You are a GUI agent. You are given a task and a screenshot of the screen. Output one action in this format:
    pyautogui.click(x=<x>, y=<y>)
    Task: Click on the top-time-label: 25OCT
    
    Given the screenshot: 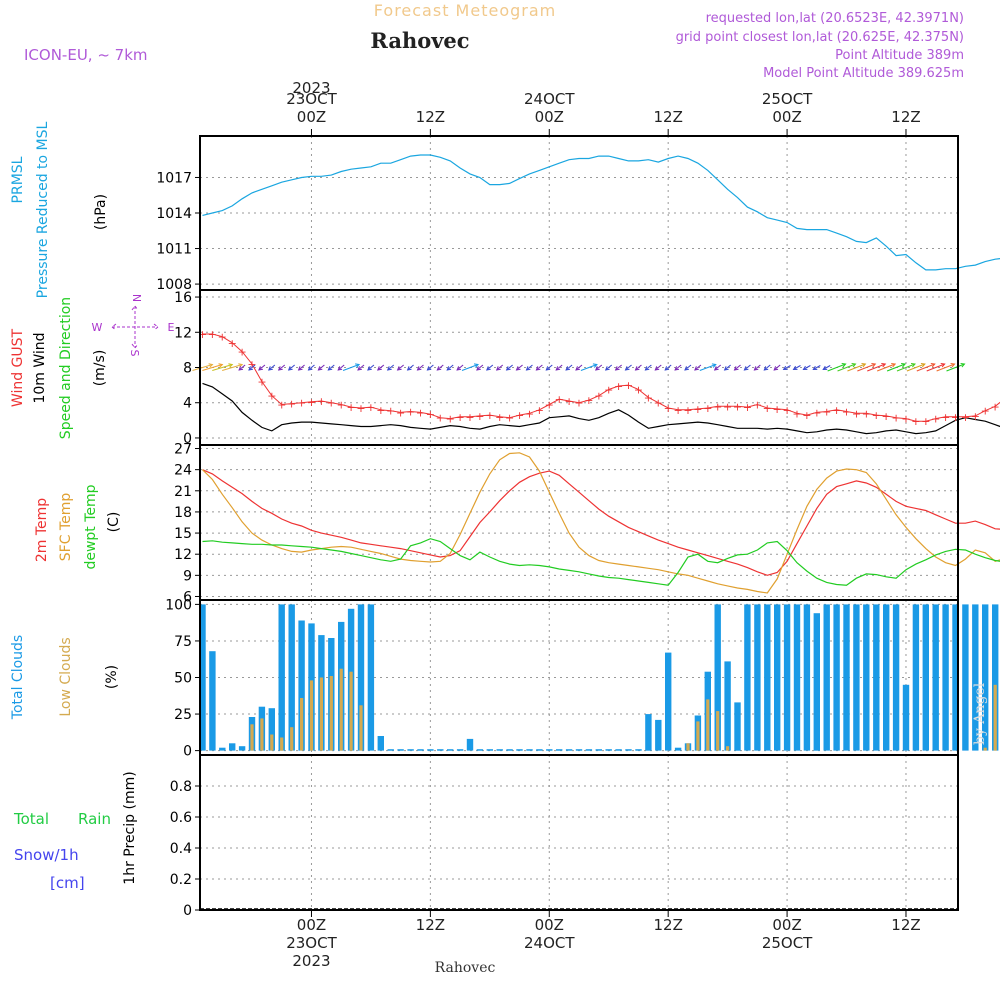 What is the action you would take?
    pyautogui.click(x=787, y=99)
    